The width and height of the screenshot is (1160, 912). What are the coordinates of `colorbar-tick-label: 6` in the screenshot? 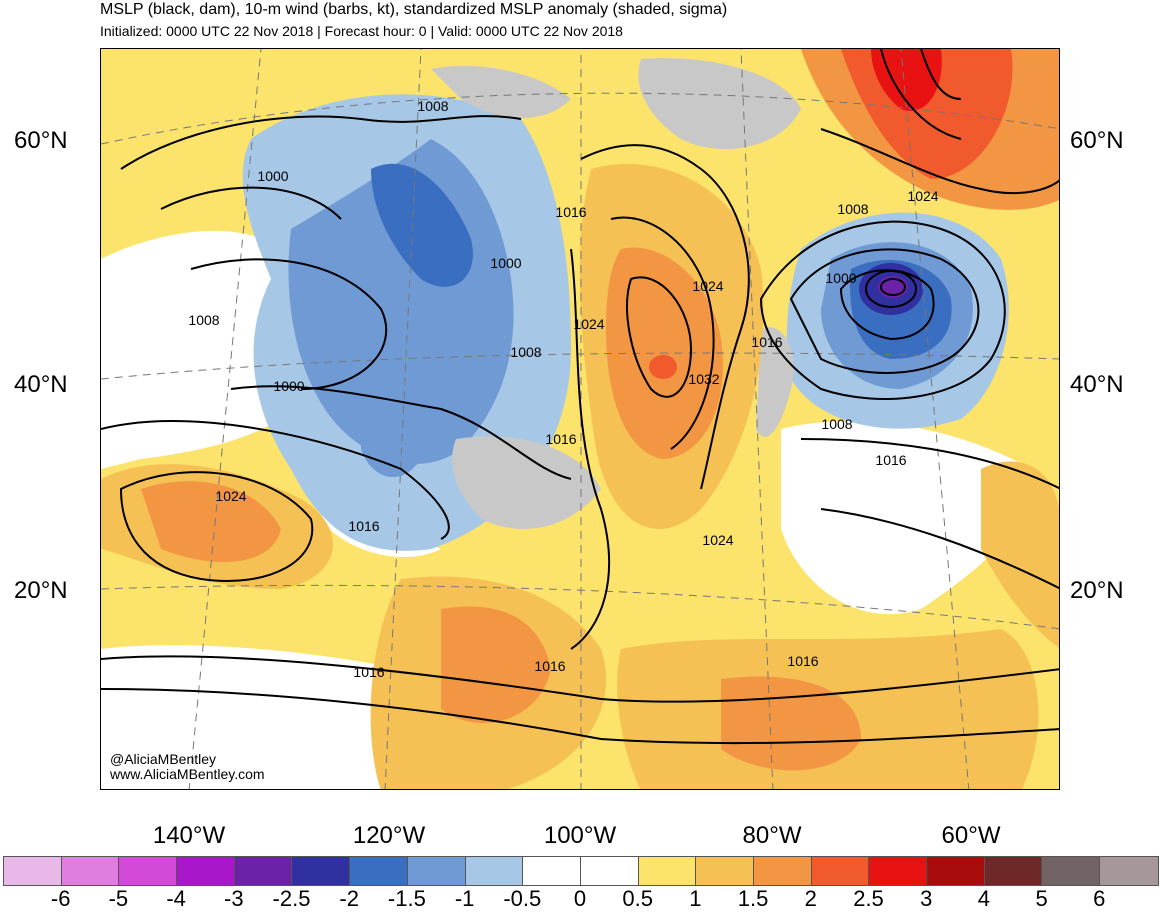 It's located at (1099, 898).